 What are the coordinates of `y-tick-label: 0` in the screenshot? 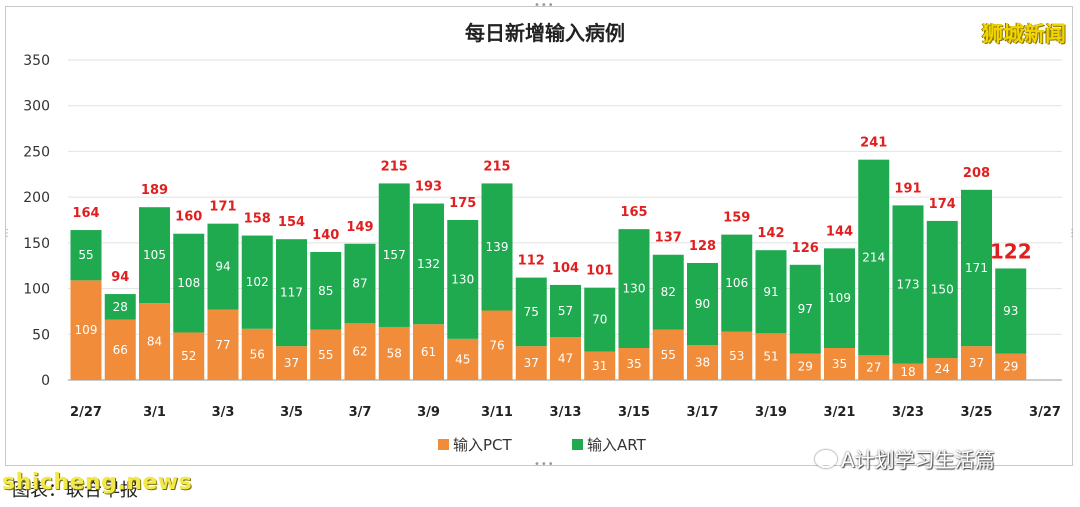 It's located at (45, 381).